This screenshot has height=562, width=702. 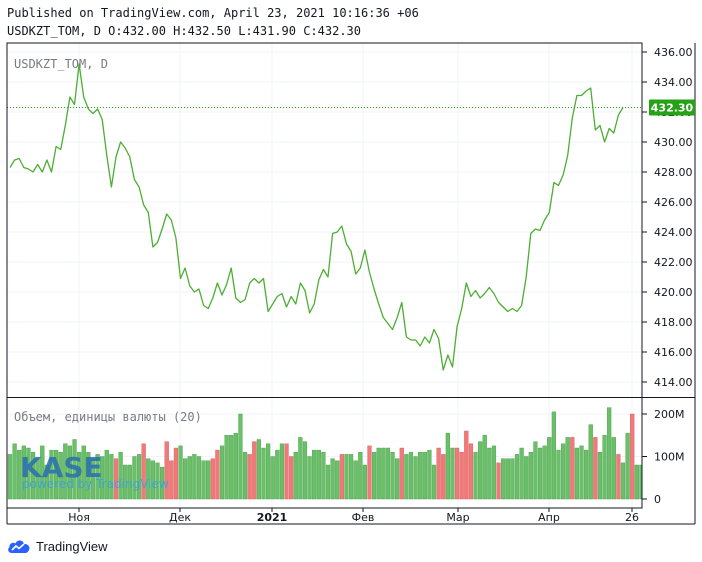 What do you see at coordinates (669, 414) in the screenshot?
I see `volume-tick-label: 200M` at bounding box center [669, 414].